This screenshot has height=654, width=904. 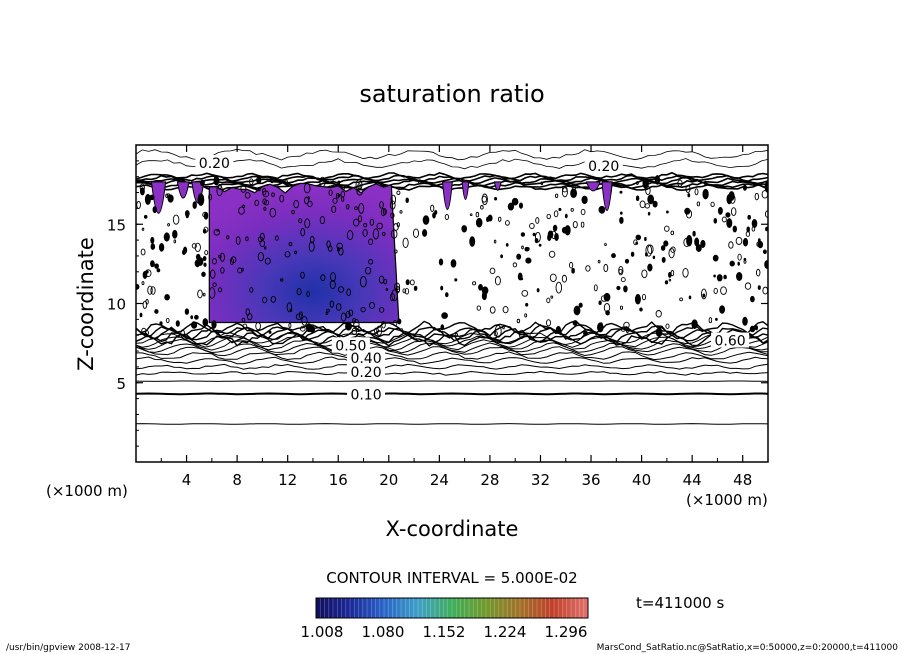 What do you see at coordinates (607, 196) in the screenshot?
I see `supersaturated-streak` at bounding box center [607, 196].